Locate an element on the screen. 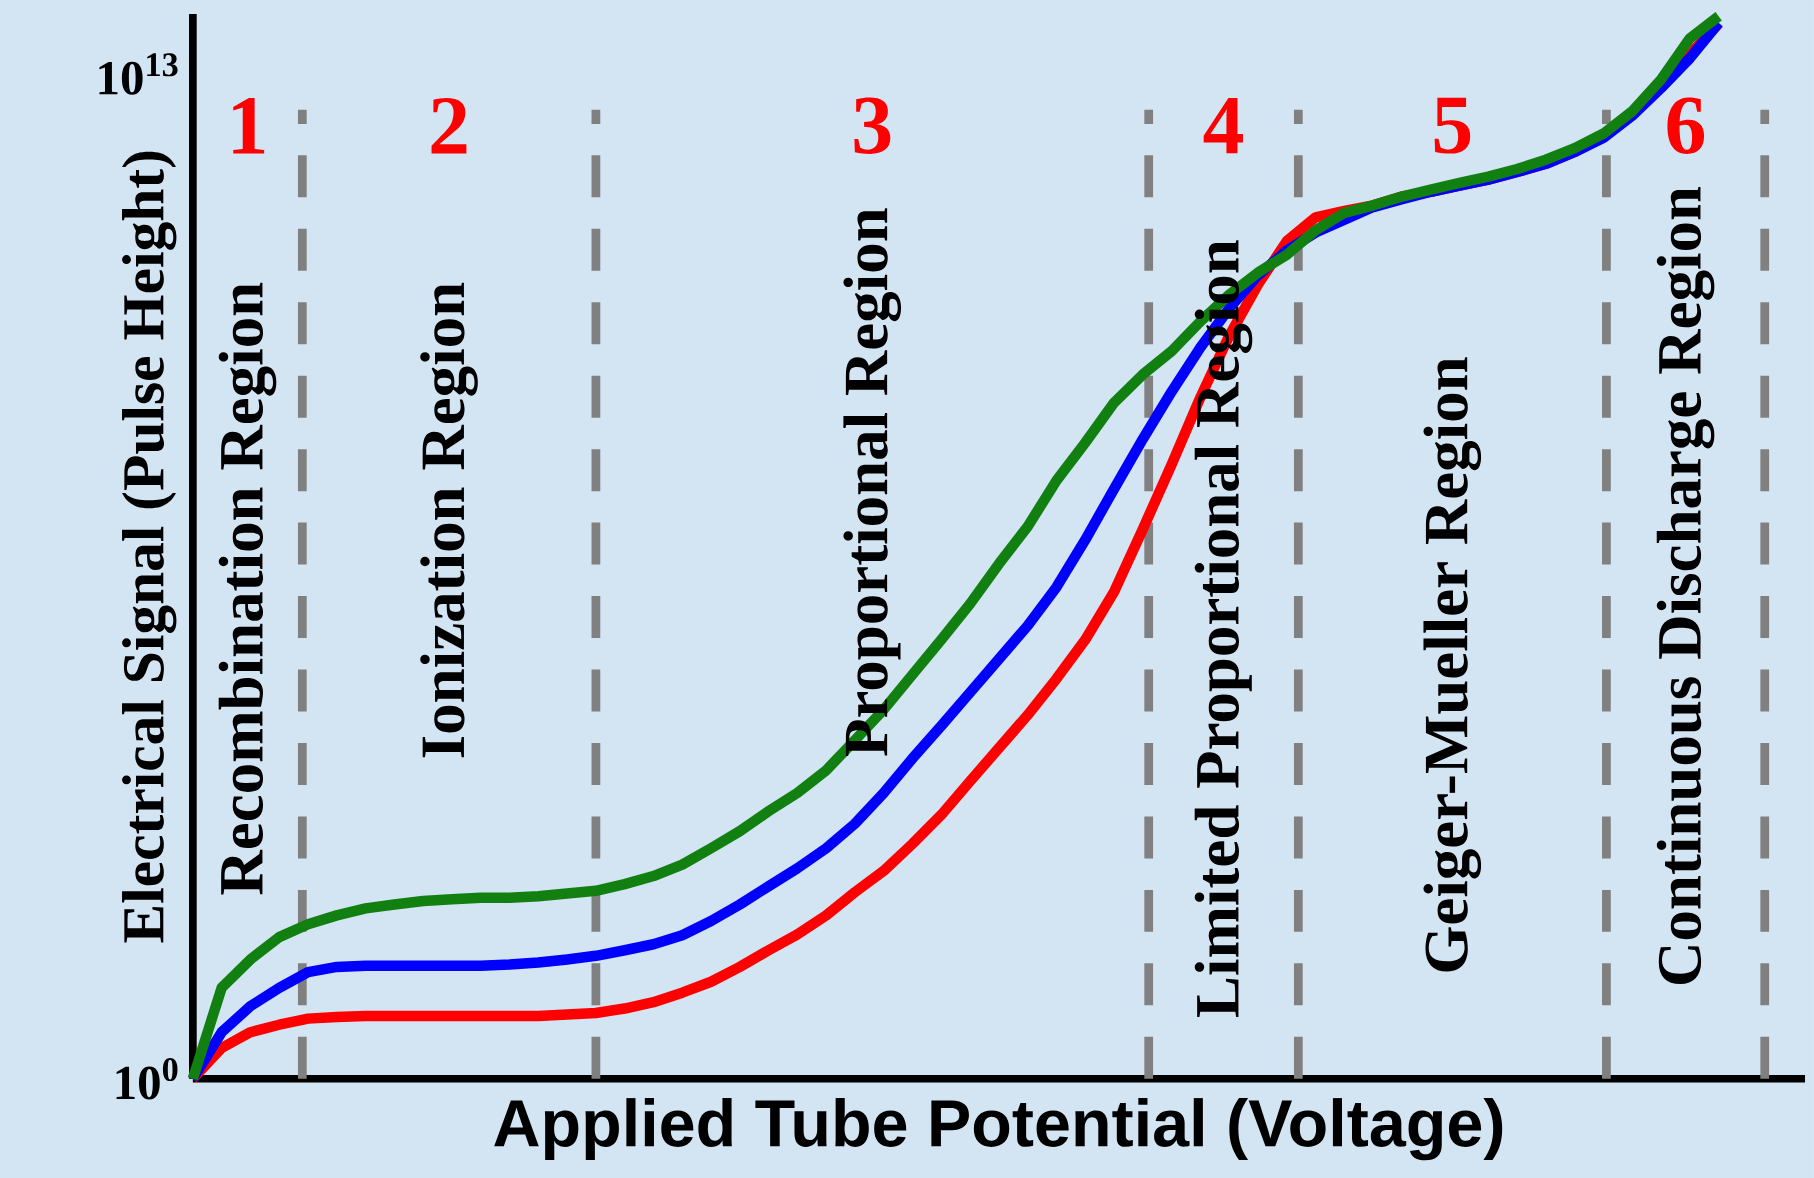 The height and width of the screenshot is (1178, 1814). annotation: 5 is located at coordinates (1452, 125).